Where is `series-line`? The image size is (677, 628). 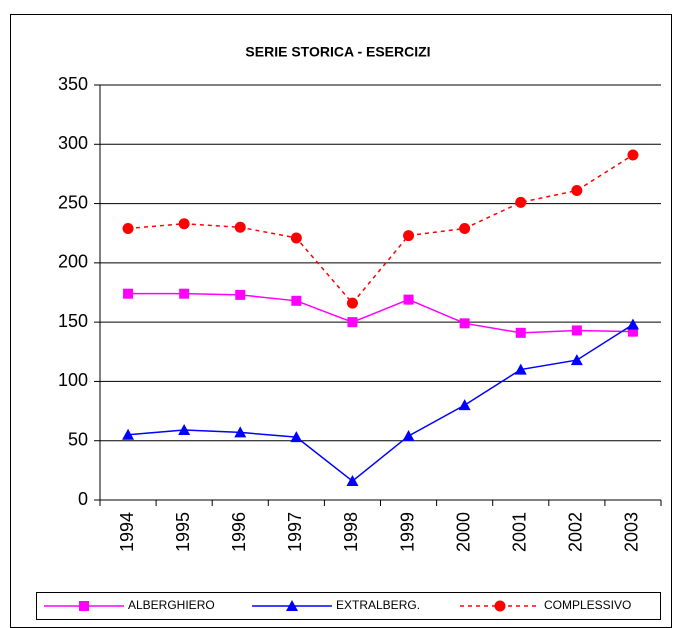
series-line is located at coordinates (380, 313).